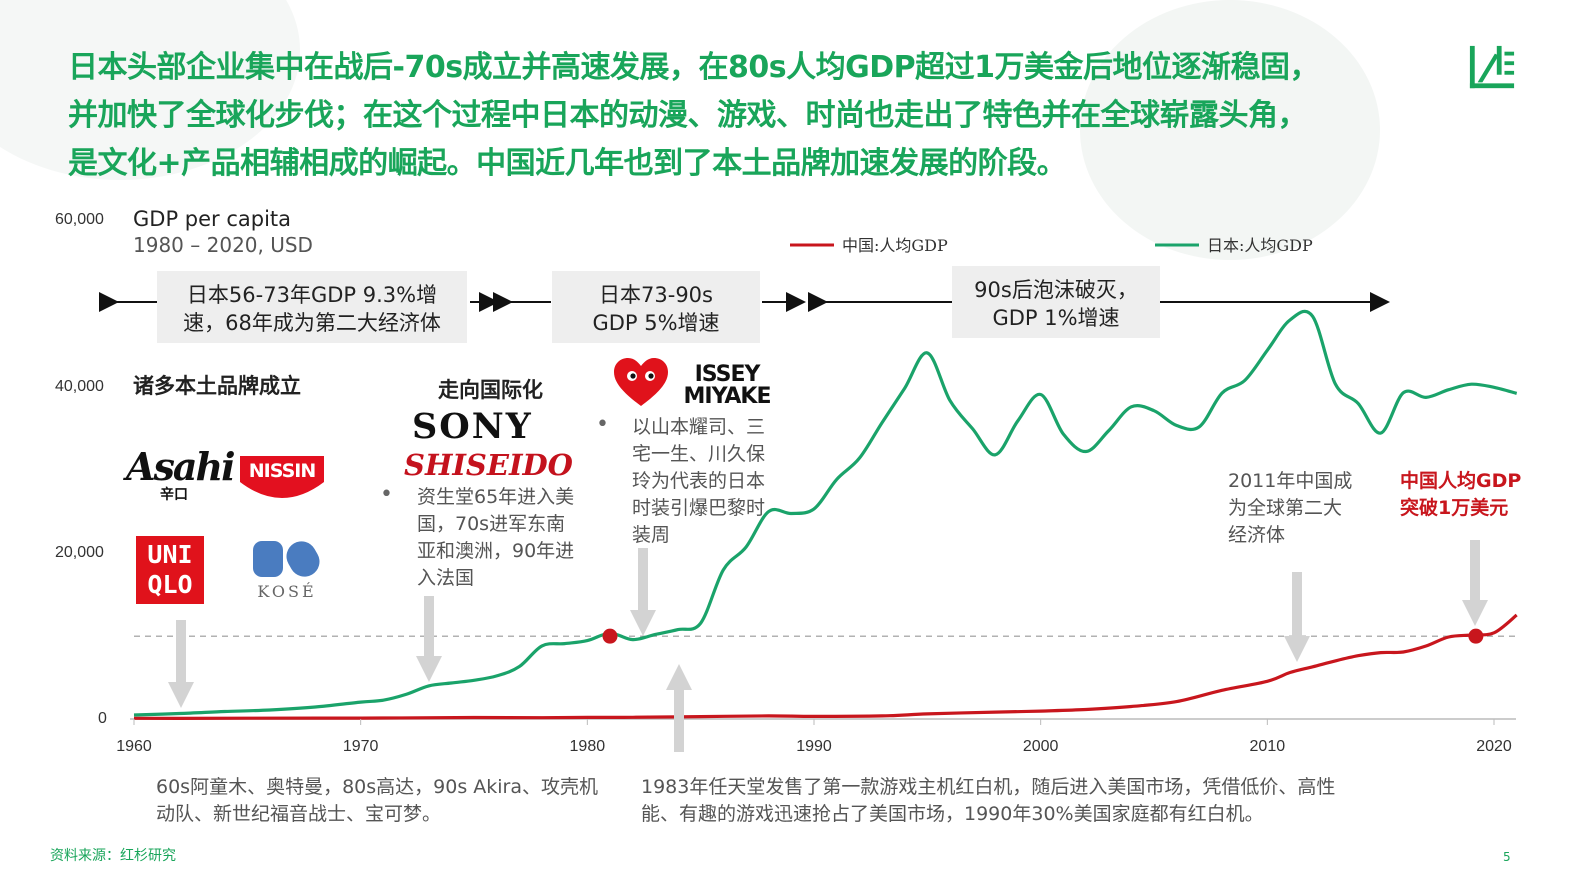 The height and width of the screenshot is (892, 1587). What do you see at coordinates (282, 471) in the screenshot?
I see `nissin-wordmark: NISSIN` at bounding box center [282, 471].